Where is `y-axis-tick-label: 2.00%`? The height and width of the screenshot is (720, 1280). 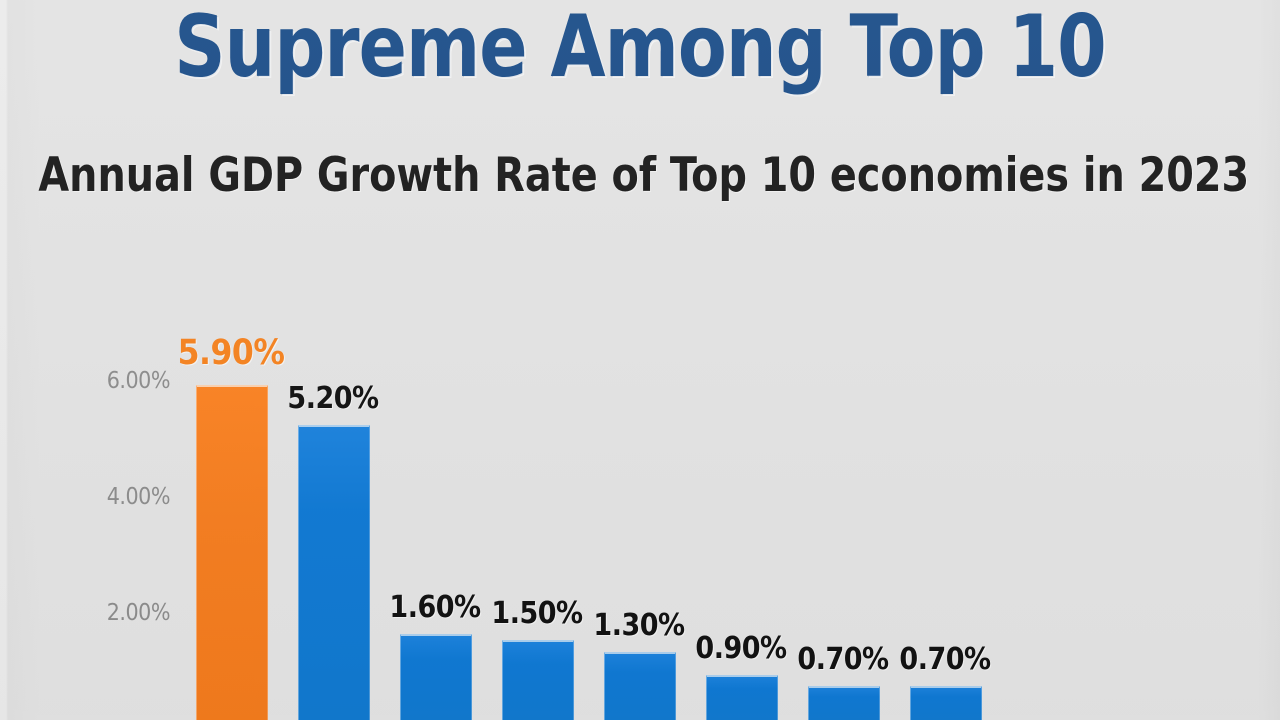
y-axis-tick-label: 2.00% is located at coordinates (138, 613).